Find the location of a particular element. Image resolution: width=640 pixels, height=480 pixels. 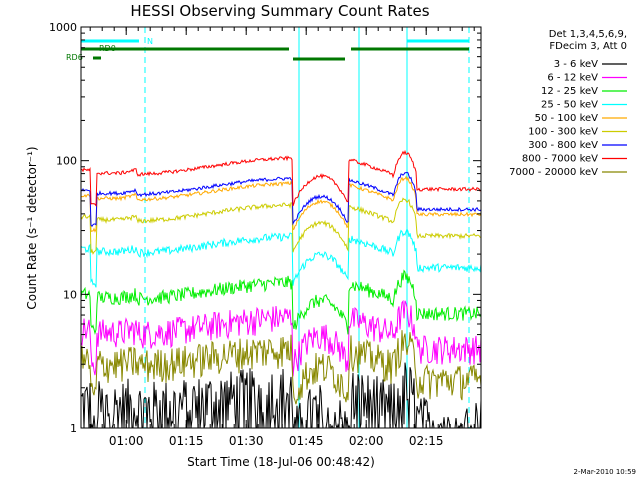

y-tick-label: 1000 is located at coordinates (63, 27).